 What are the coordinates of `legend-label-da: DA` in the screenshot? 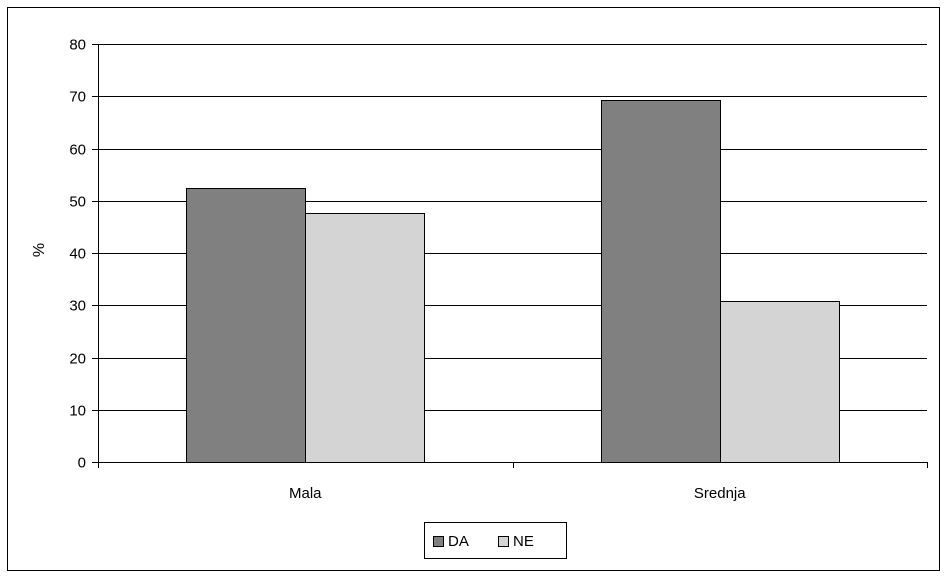 It's located at (458, 541).